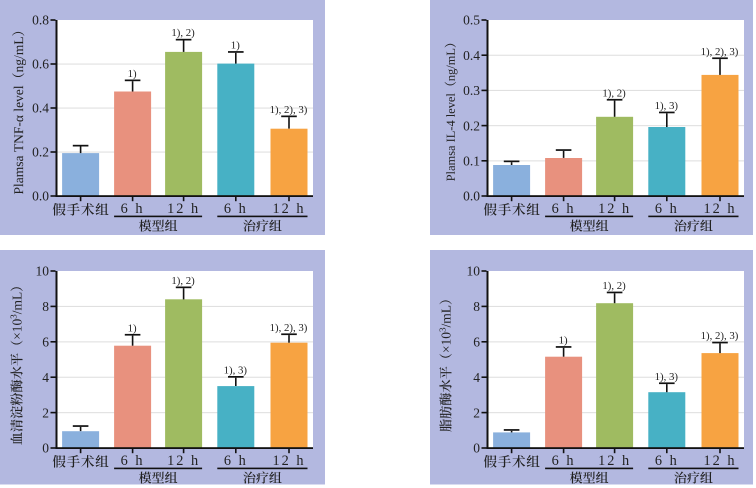 This screenshot has height=488, width=756. I want to click on svg-text: 0.6, so click(40, 64).